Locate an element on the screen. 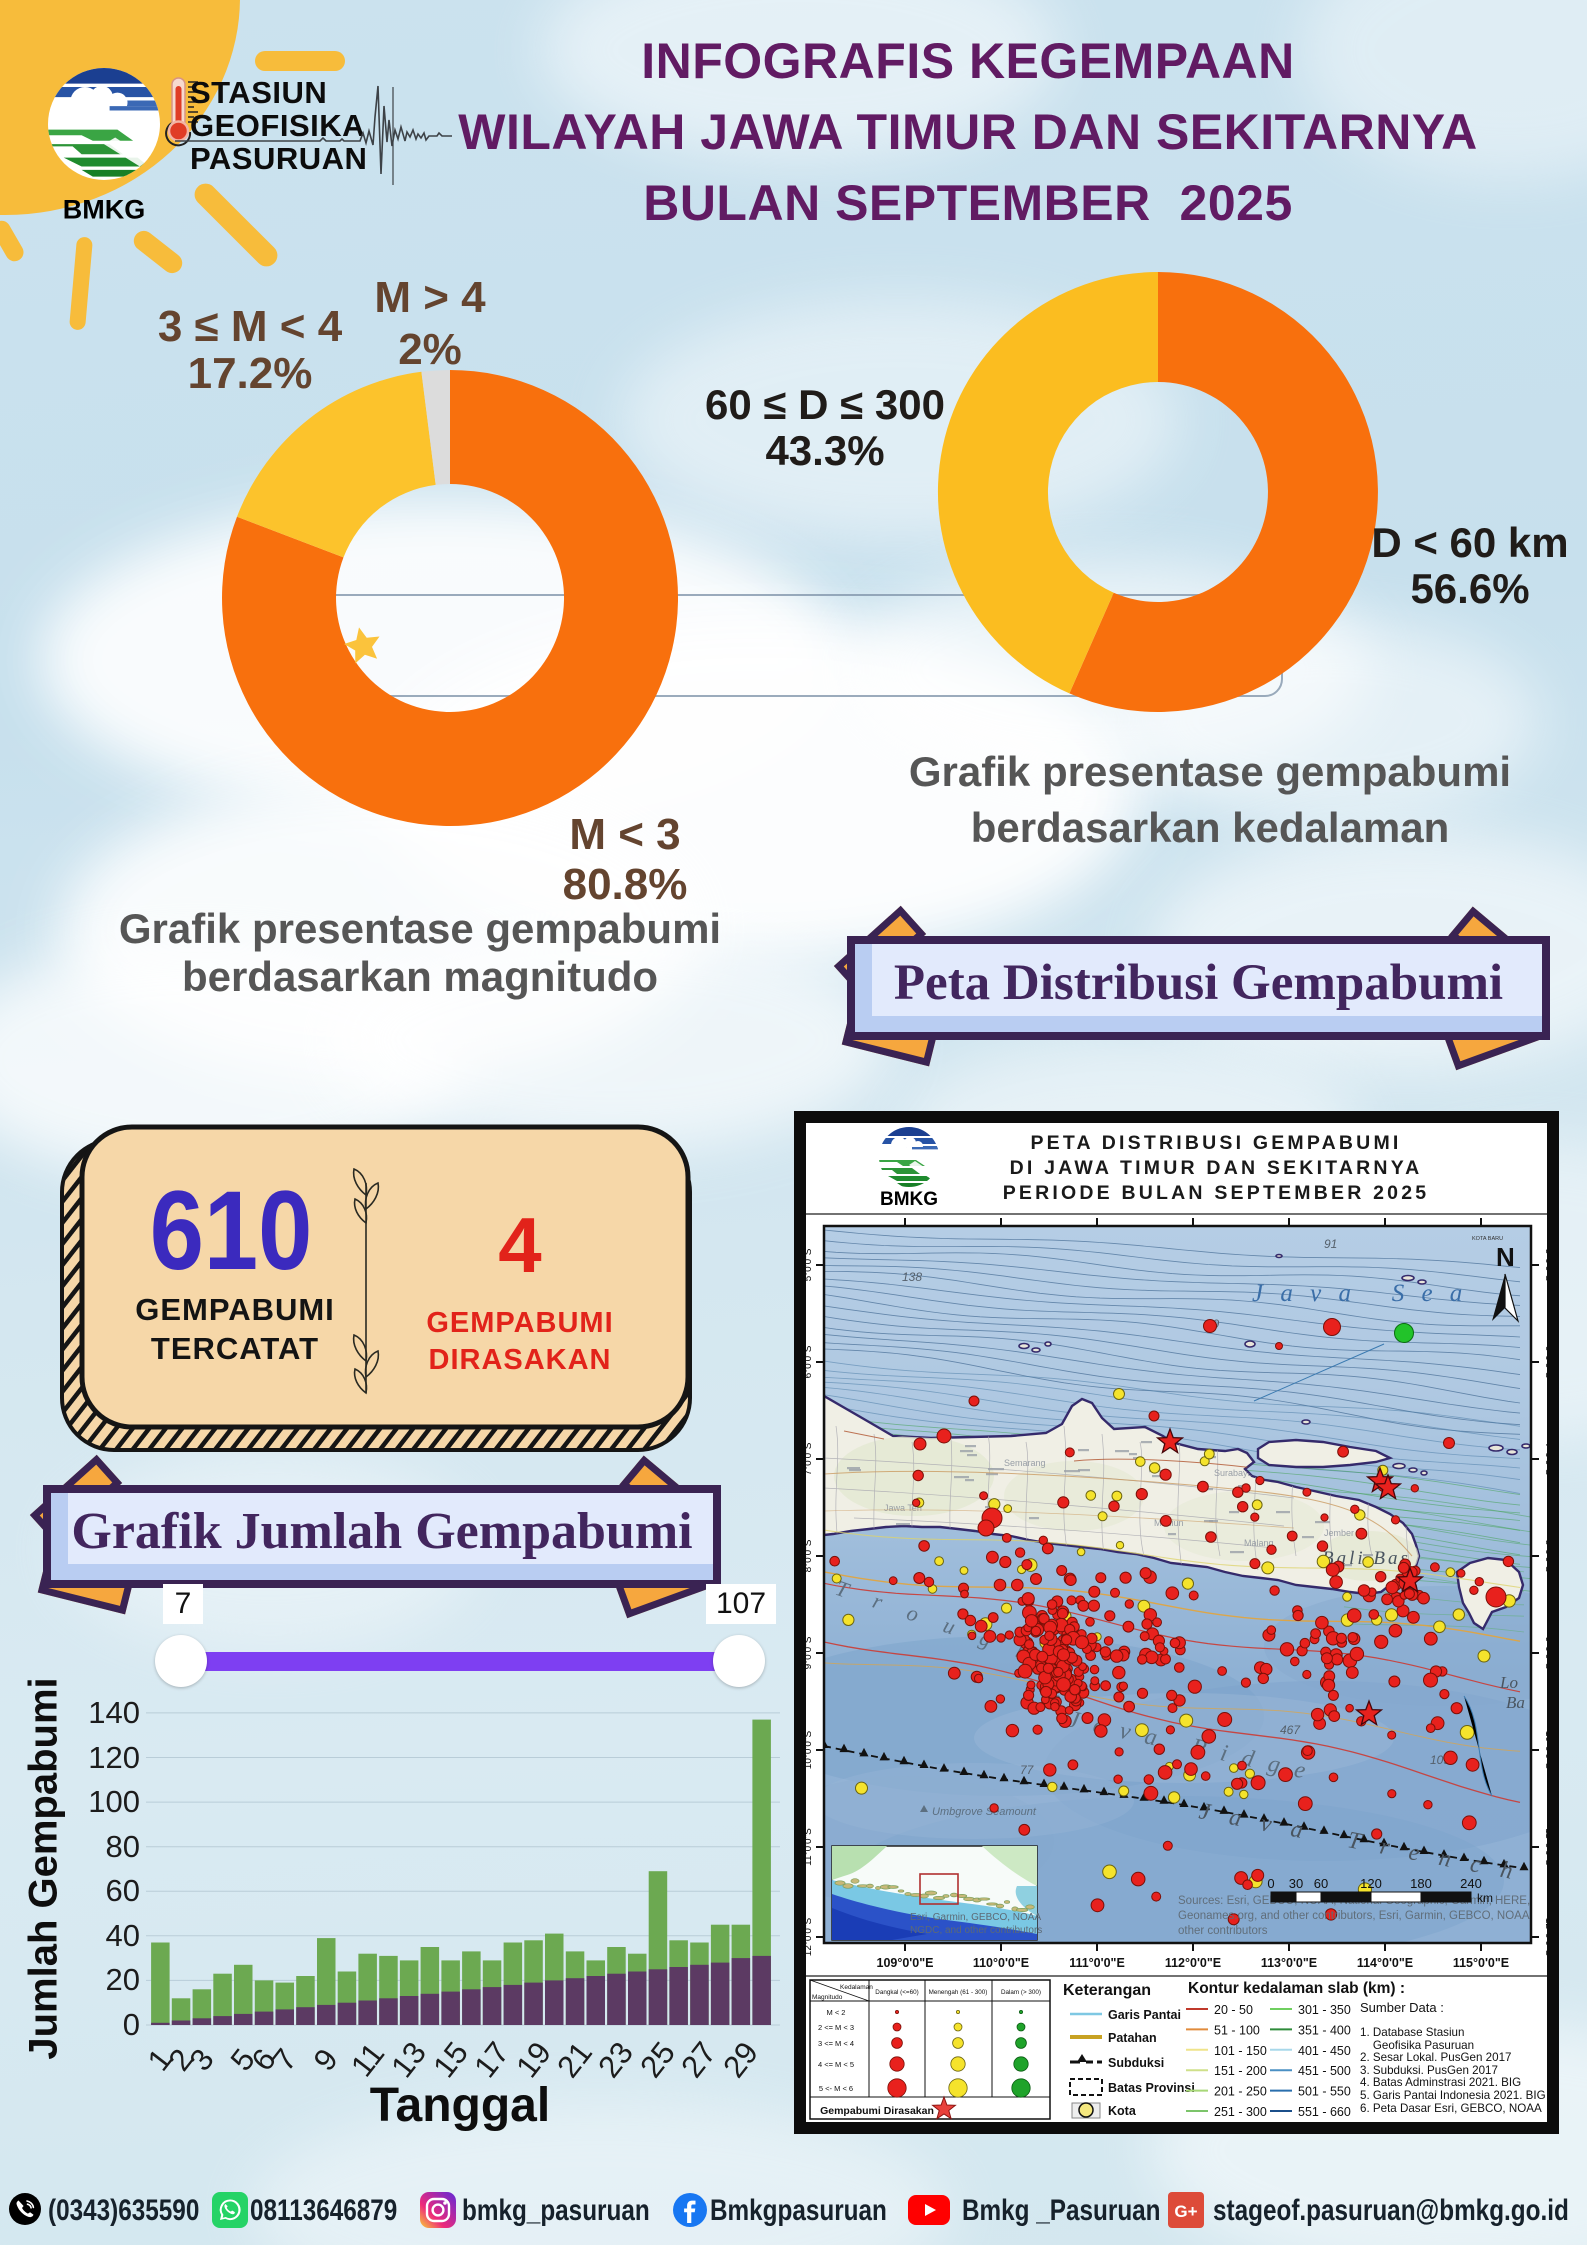 The image size is (1587, 2245). svg-text: Jawa Ten is located at coordinates (903, 1508).